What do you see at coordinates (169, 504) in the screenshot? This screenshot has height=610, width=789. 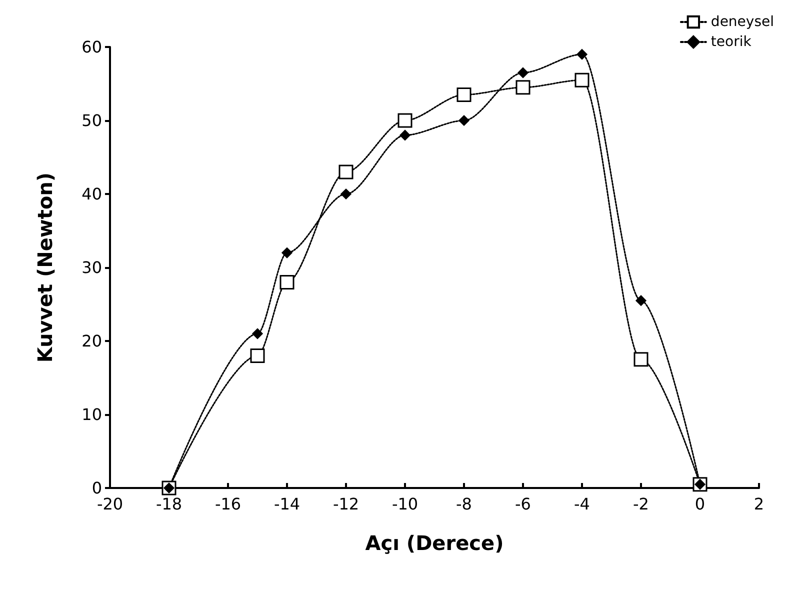 I see `x-tick-label: -18` at bounding box center [169, 504].